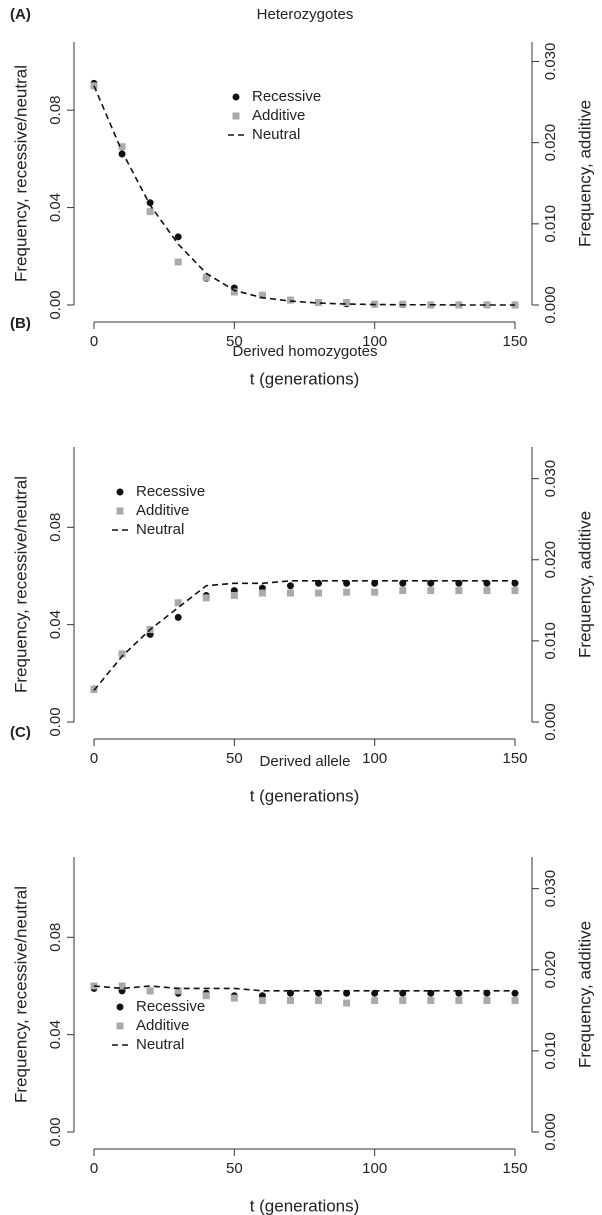 This screenshot has width=602, height=1215. Describe the element at coordinates (304, 351) in the screenshot. I see `chart-title: Derived homozygotes` at that location.